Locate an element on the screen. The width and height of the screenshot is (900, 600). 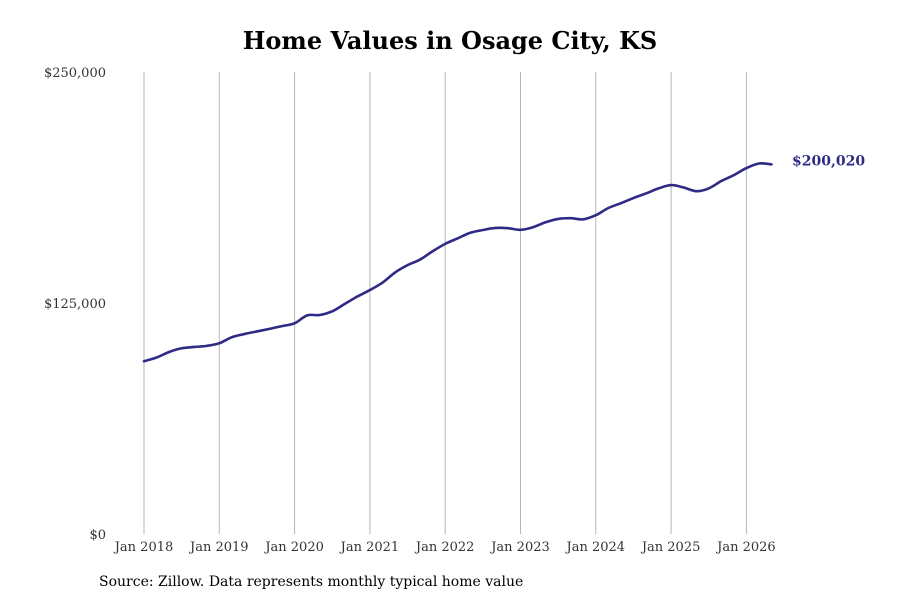
y-axis-labels: $0 $125,000 $250,000 is located at coordinates (75, 304).